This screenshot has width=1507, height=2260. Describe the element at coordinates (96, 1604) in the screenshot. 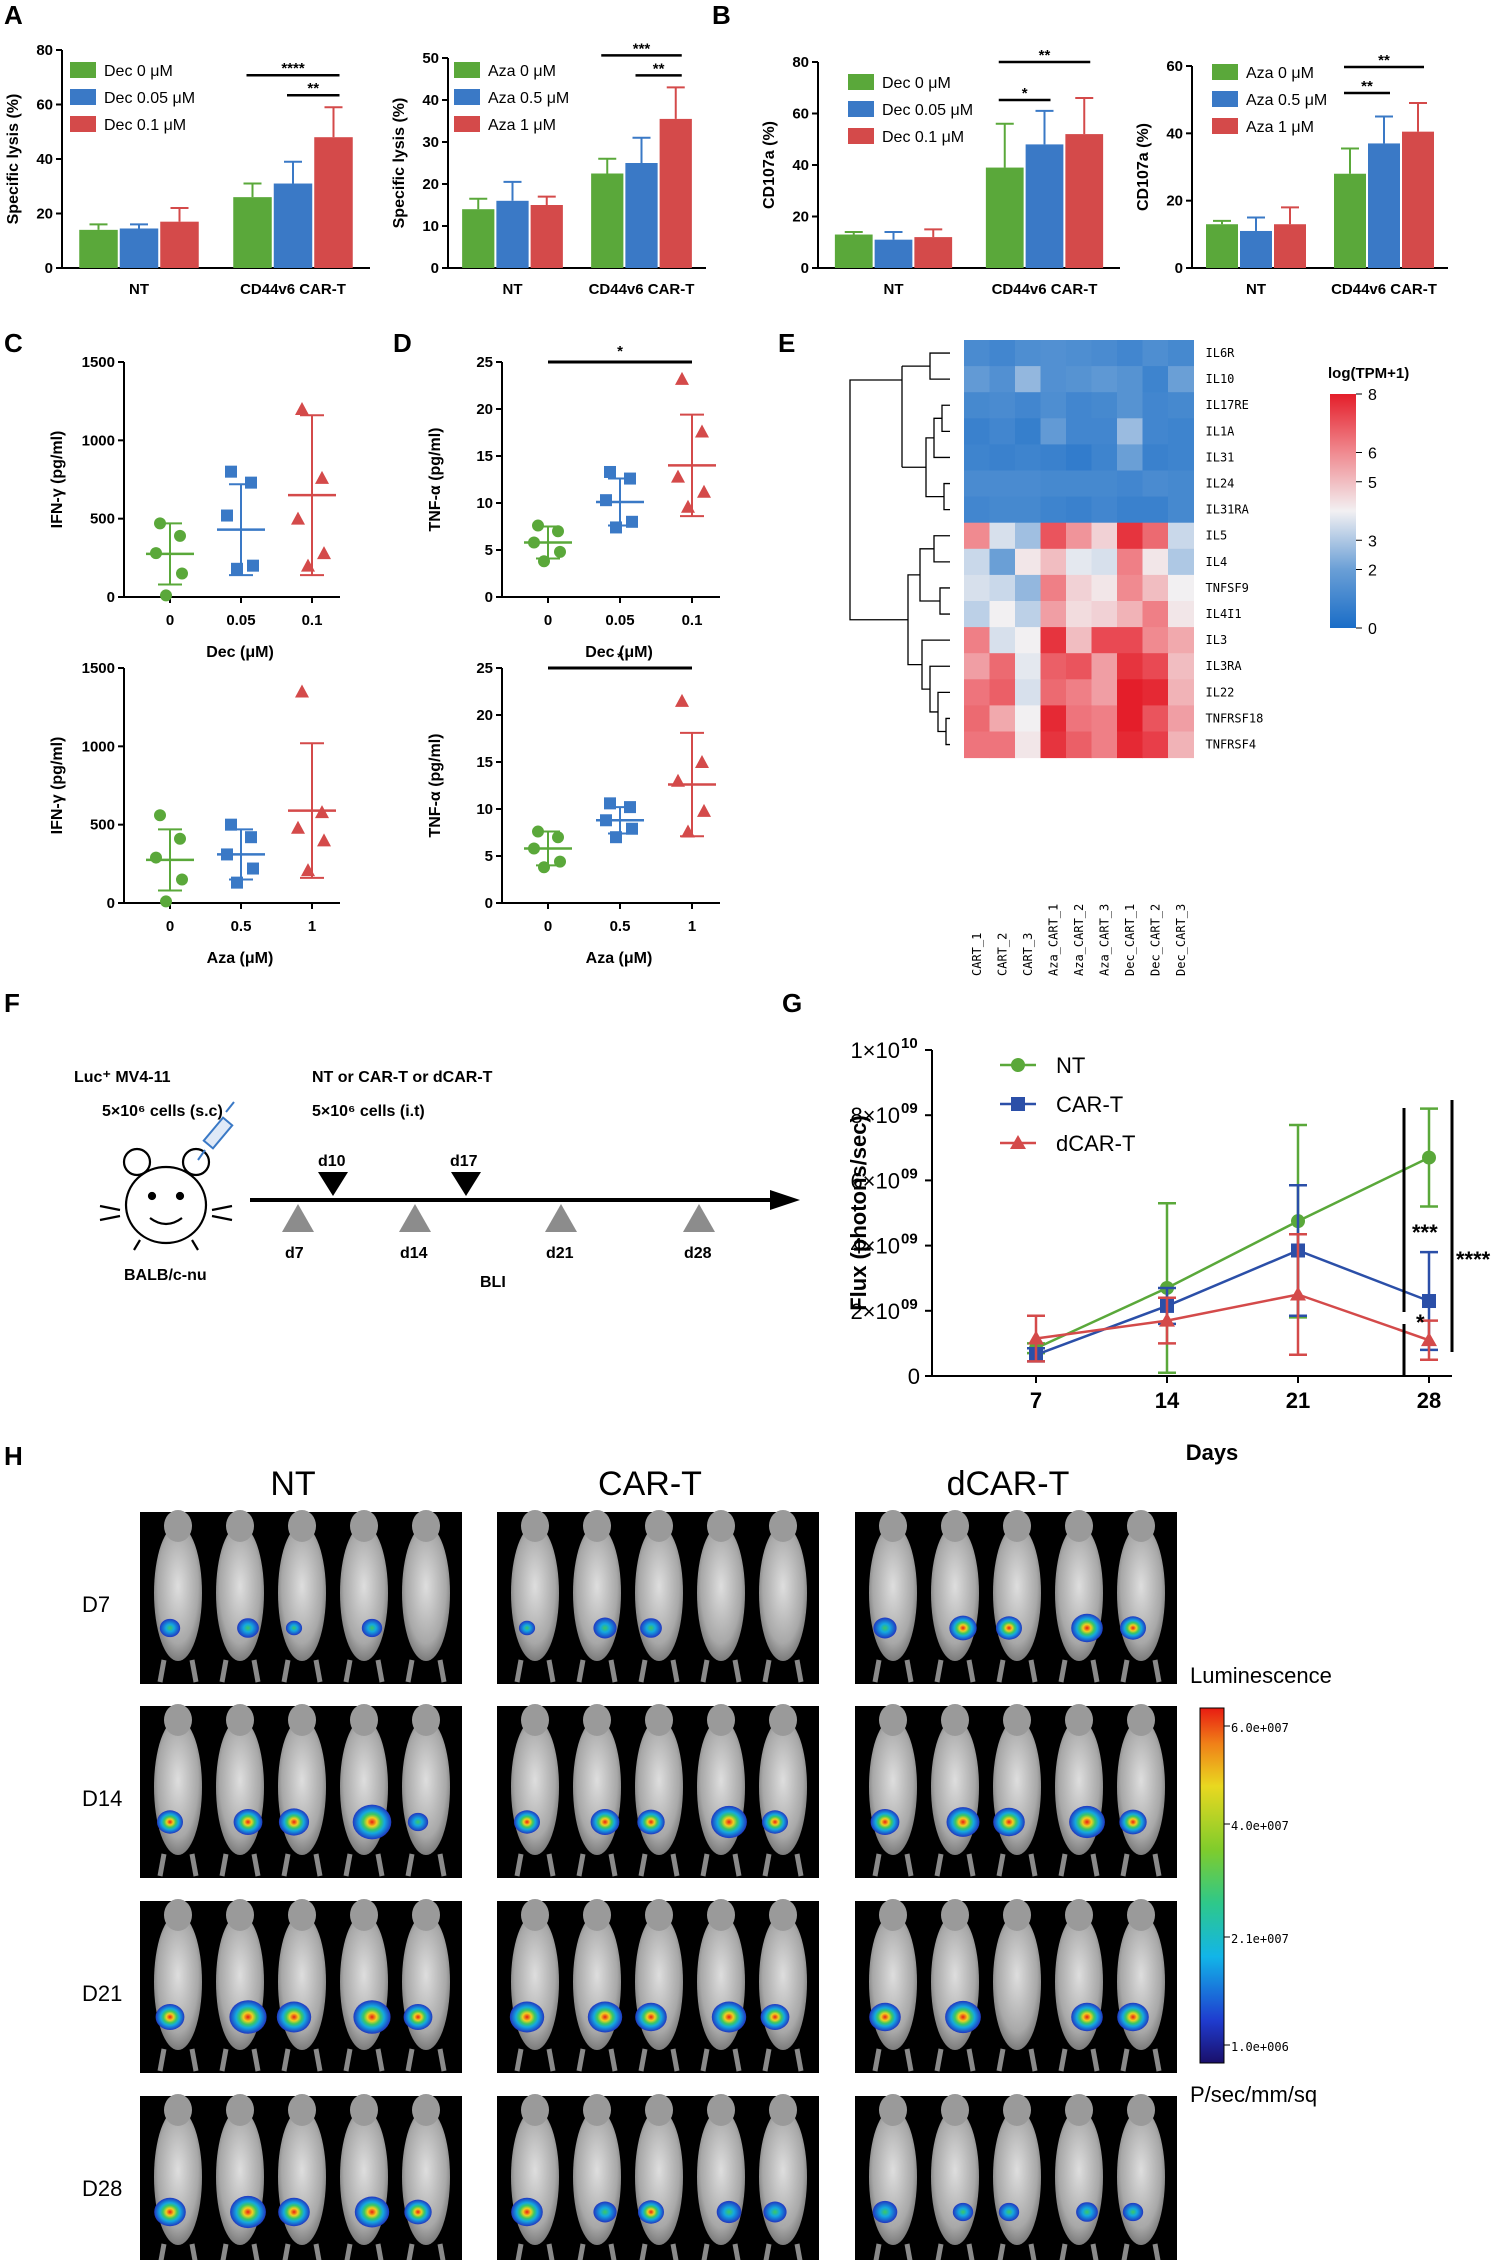

I see `day-label: D7` at that location.